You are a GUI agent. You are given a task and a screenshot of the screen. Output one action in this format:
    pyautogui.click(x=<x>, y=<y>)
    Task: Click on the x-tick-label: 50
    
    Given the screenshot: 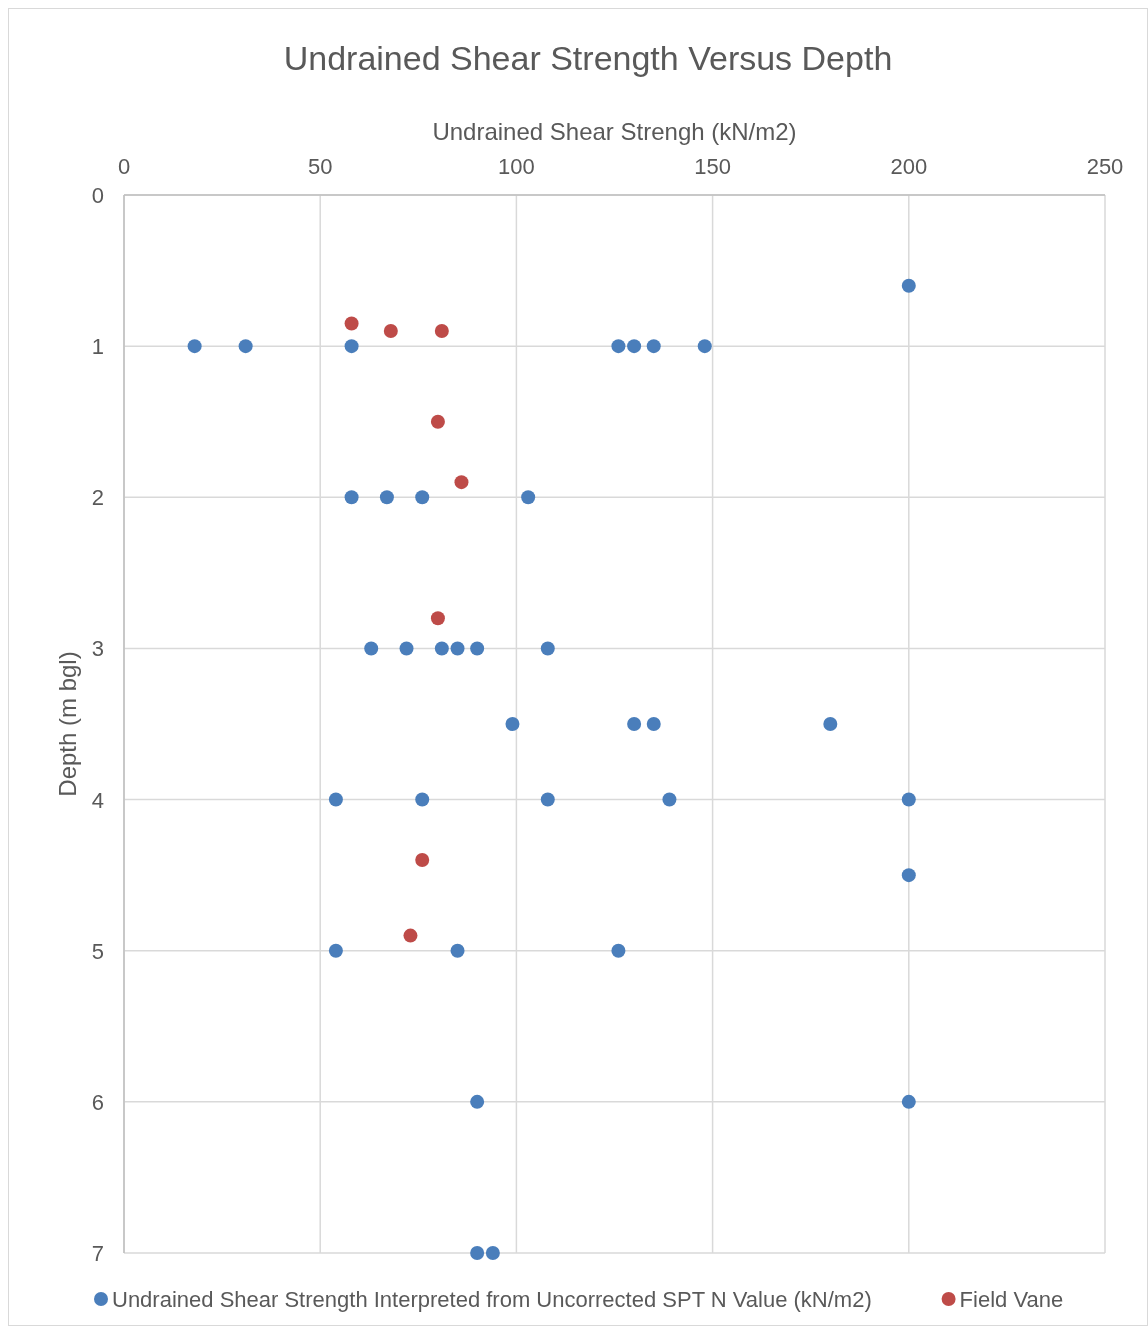 What is the action you would take?
    pyautogui.click(x=320, y=166)
    